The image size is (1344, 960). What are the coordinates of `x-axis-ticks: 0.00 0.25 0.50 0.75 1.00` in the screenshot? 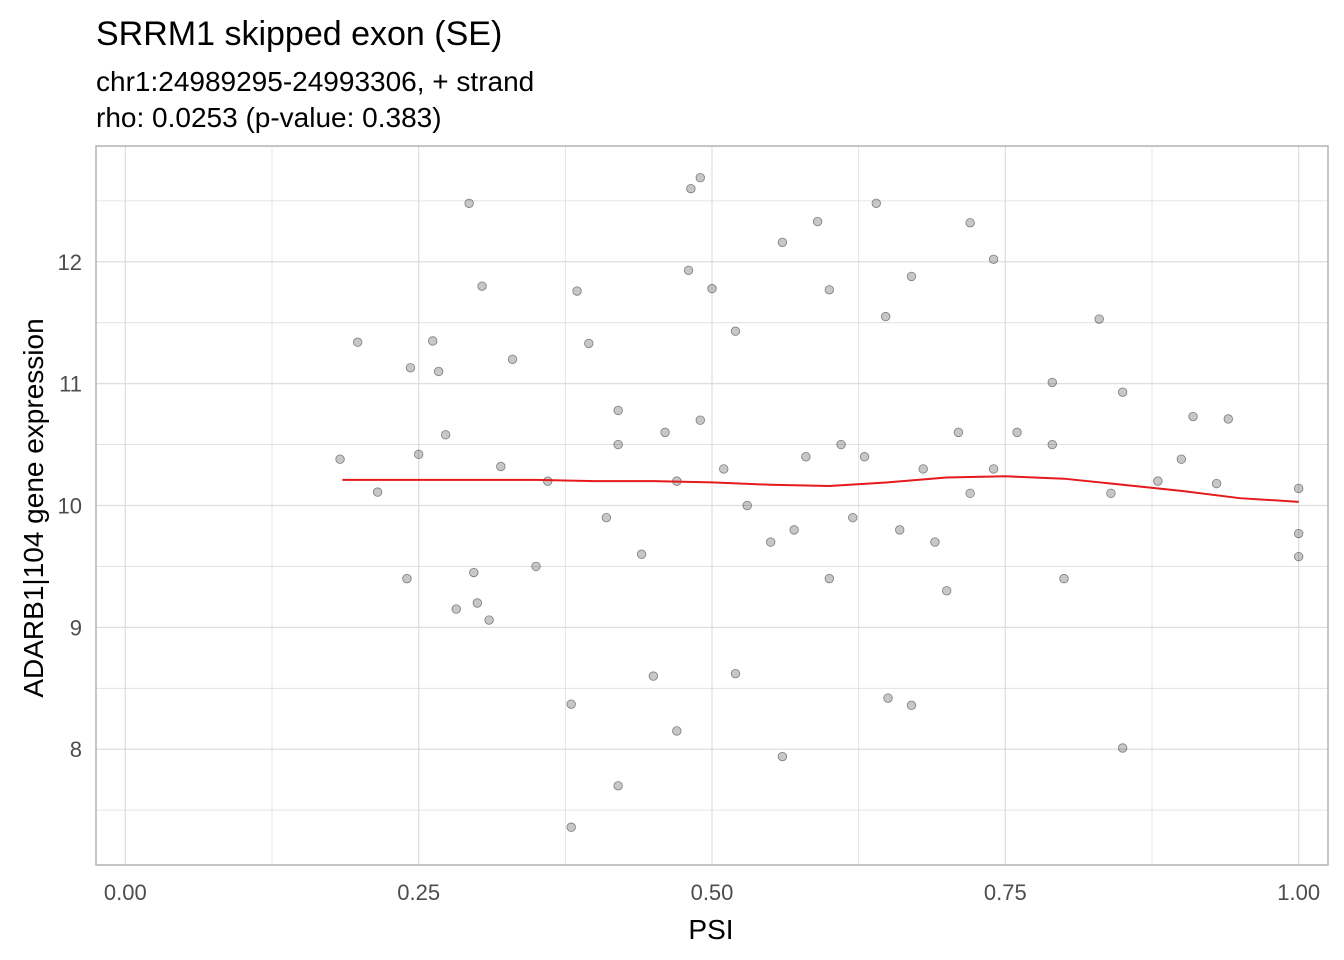 It's located at (712, 892).